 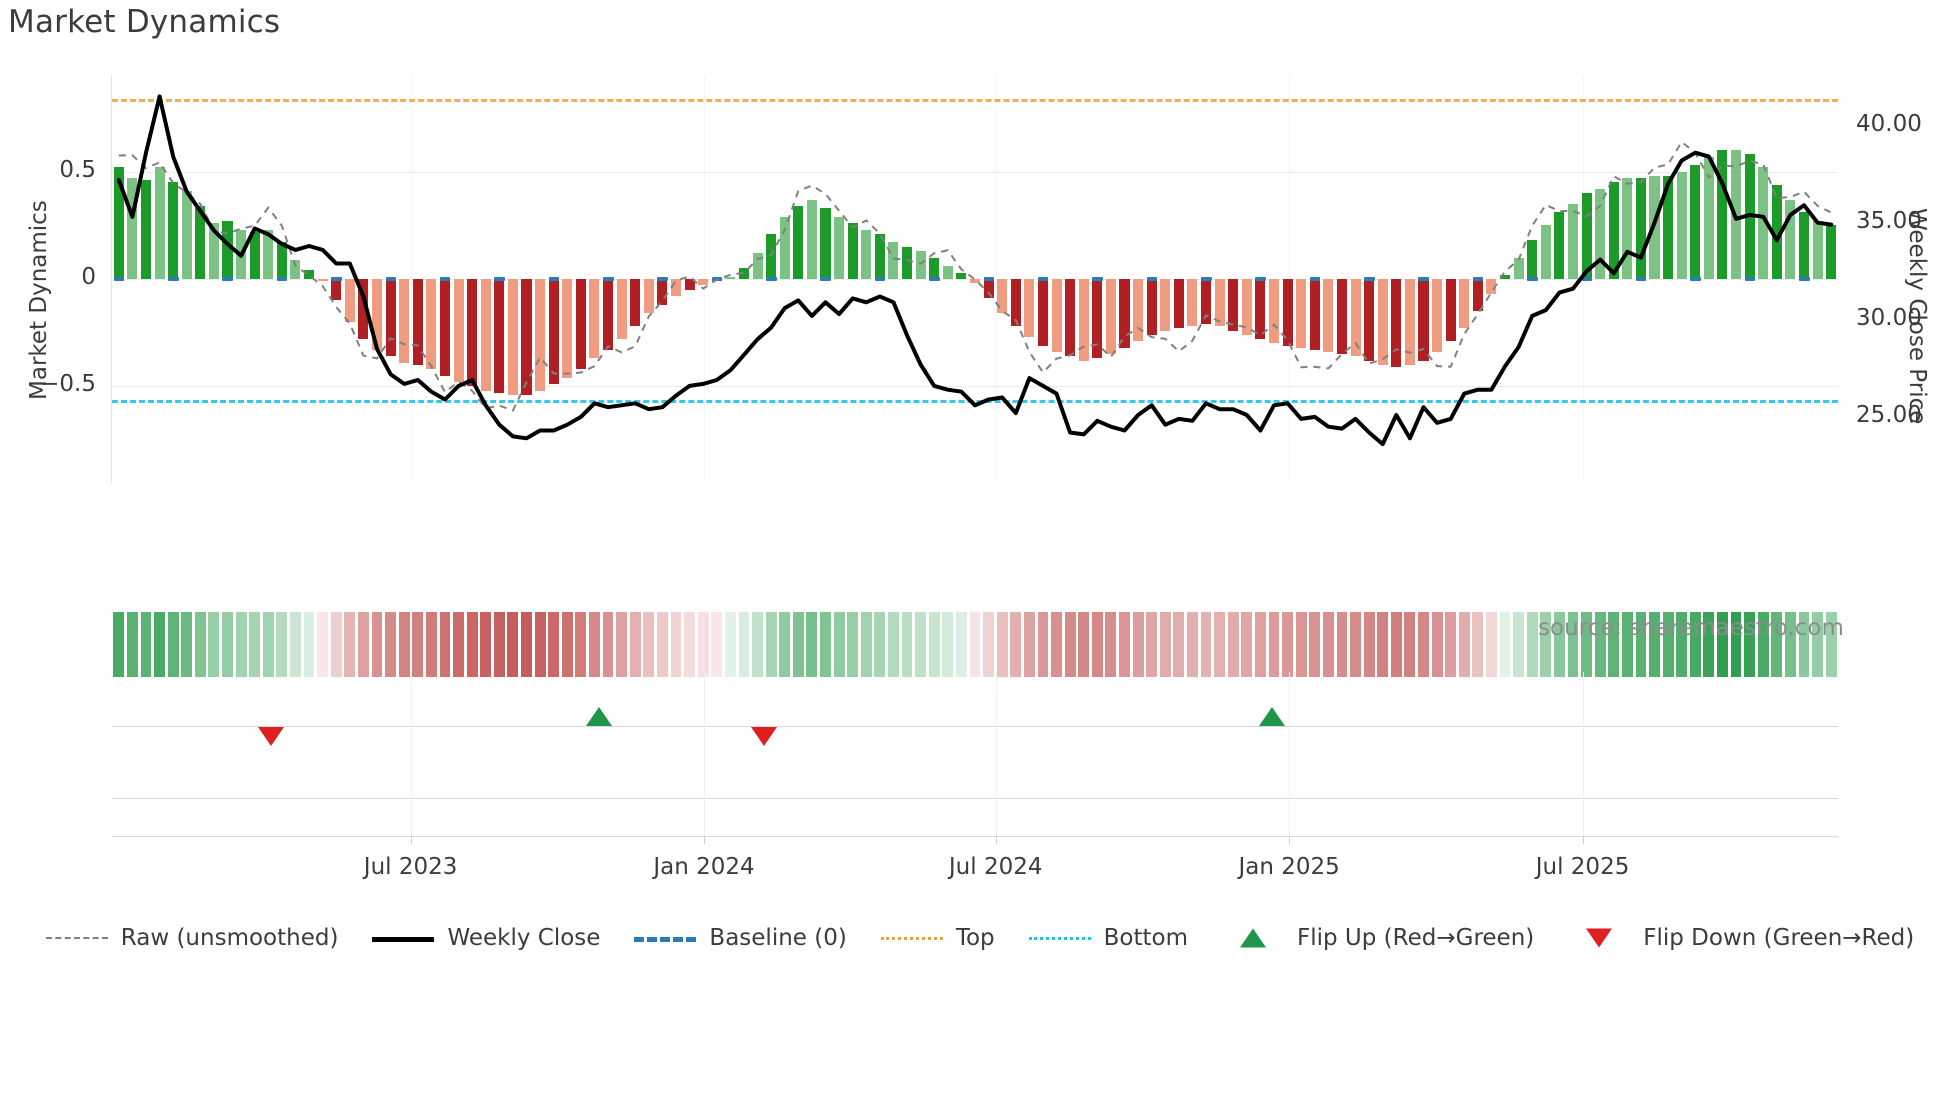 What do you see at coordinates (68, 384) in the screenshot?
I see `y-tick-left: −0.5` at bounding box center [68, 384].